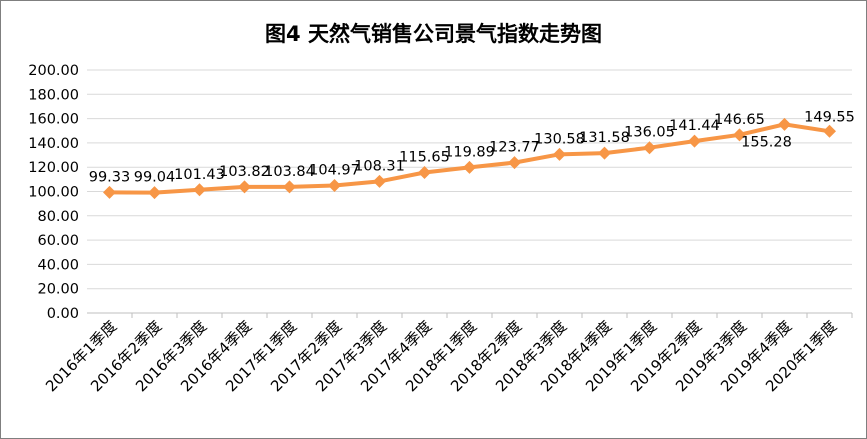  I want to click on data-label: 119.89, so click(469, 152).